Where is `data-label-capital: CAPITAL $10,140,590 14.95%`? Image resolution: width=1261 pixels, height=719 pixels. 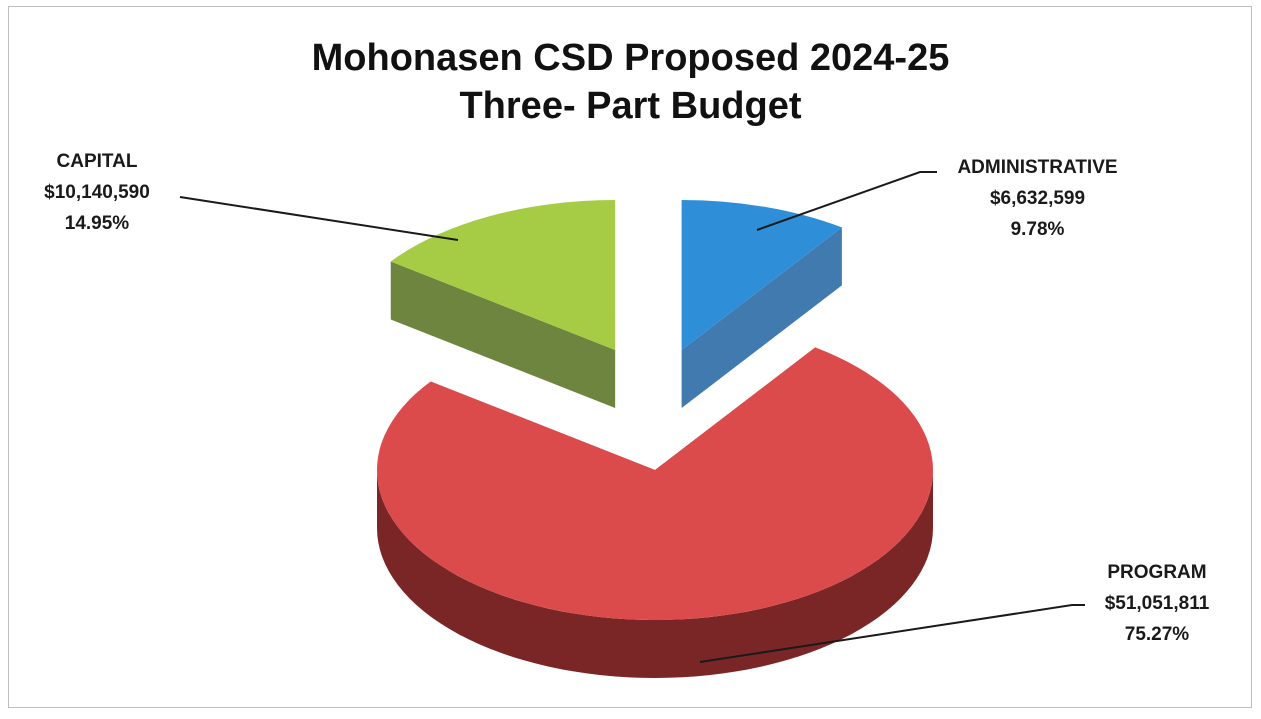
data-label-capital: CAPITAL $10,140,590 14.95% is located at coordinates (97, 192).